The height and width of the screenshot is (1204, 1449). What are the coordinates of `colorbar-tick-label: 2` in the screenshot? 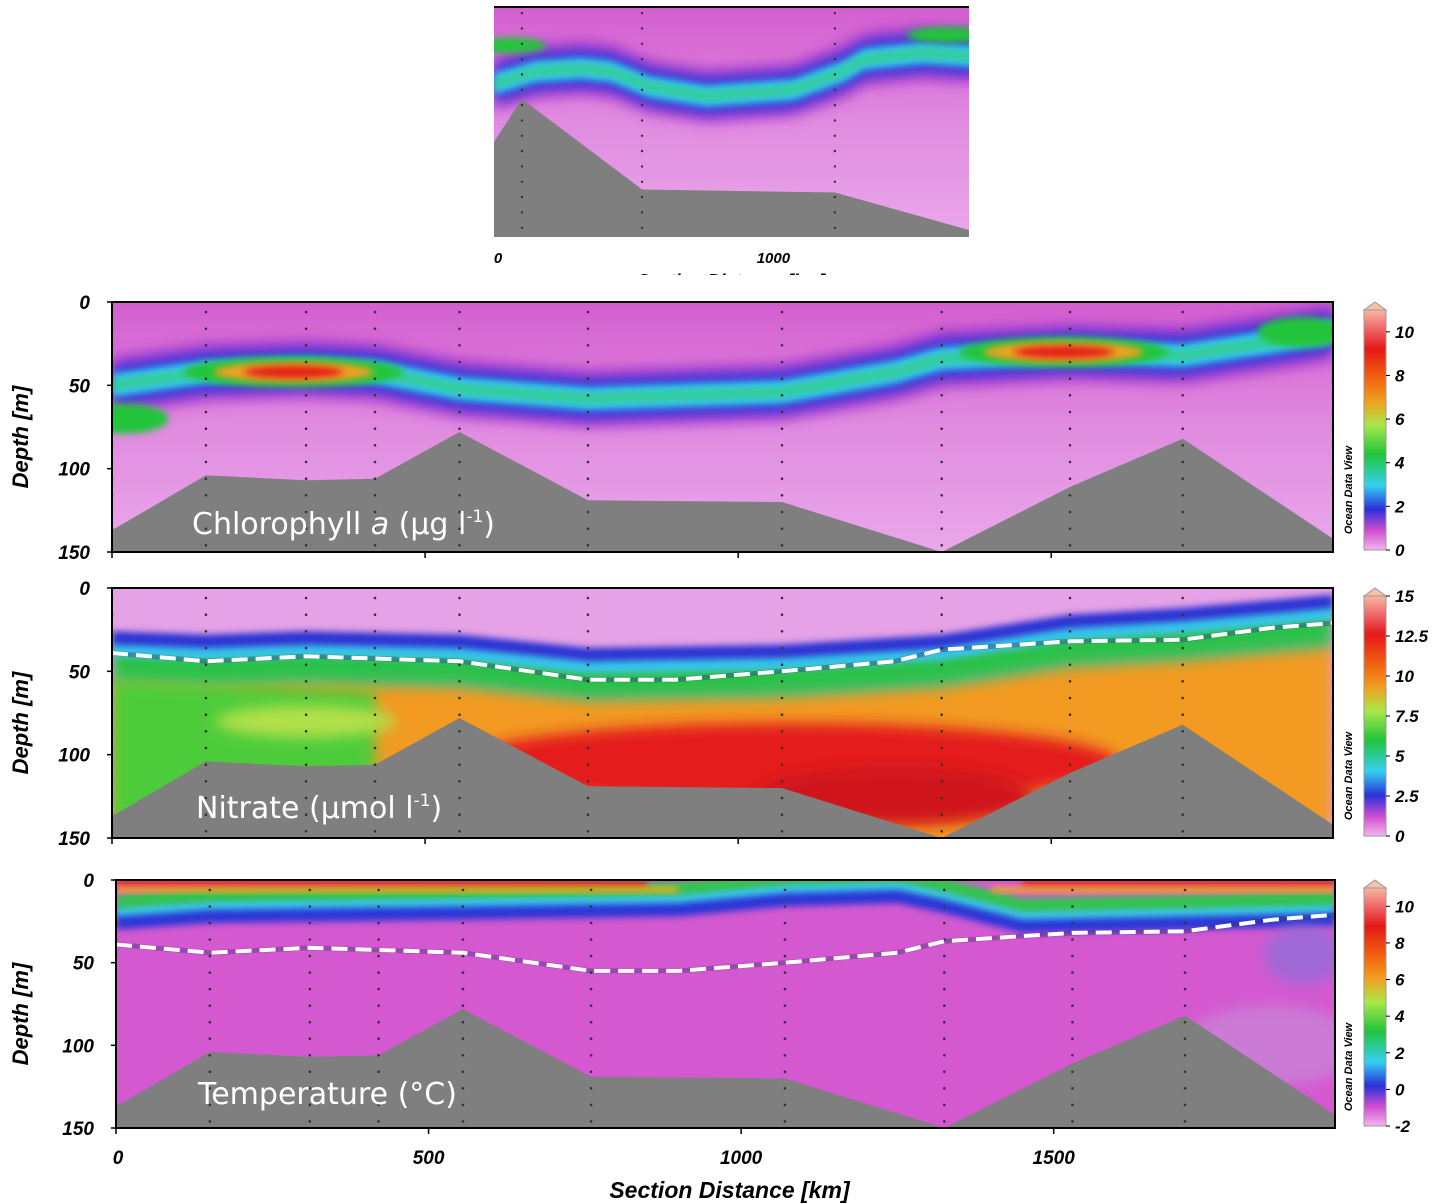 It's located at (1399, 1053).